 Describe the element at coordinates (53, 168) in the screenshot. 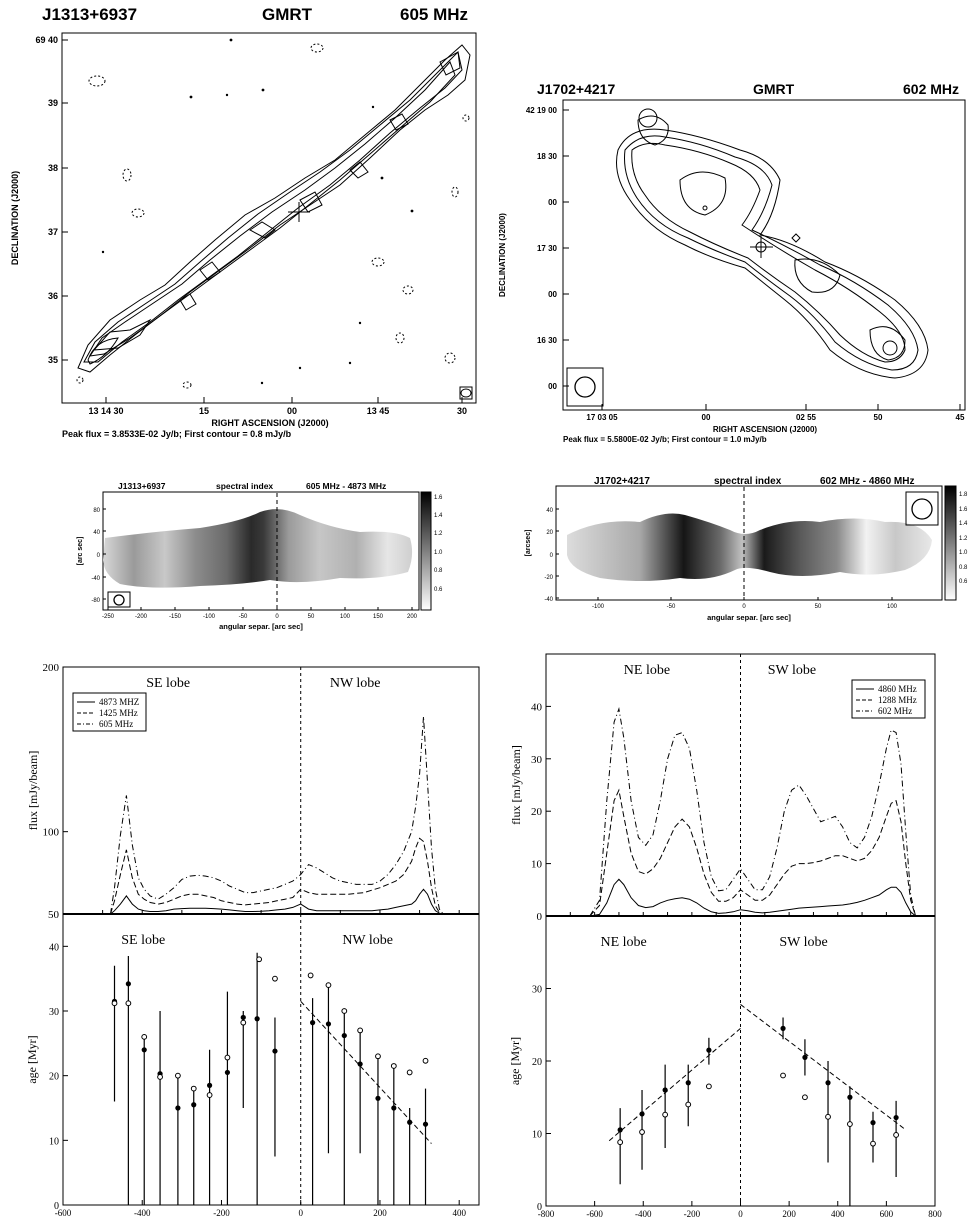

I see `map-left-ytick-label: 38` at that location.